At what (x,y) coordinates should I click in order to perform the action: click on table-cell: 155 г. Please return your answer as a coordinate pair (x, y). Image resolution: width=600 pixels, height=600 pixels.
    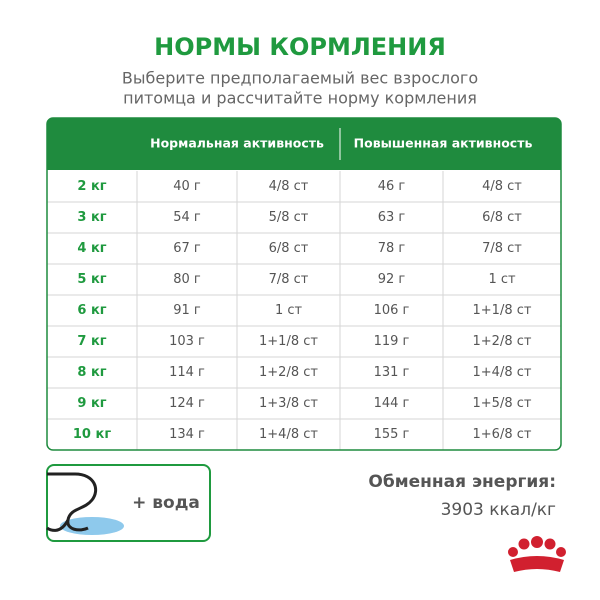
    Looking at the image, I should click on (392, 434).